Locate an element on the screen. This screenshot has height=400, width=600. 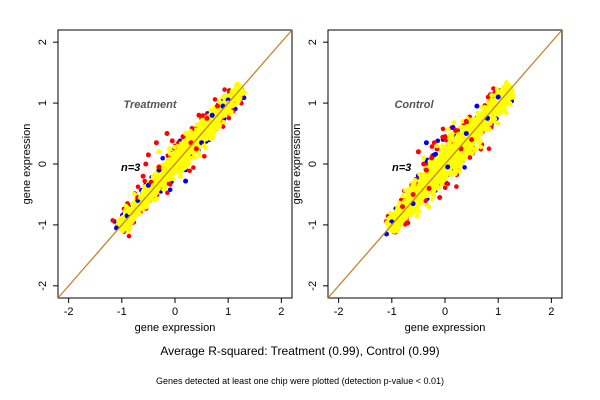
x-axis-label: gene expression is located at coordinates (175, 328).